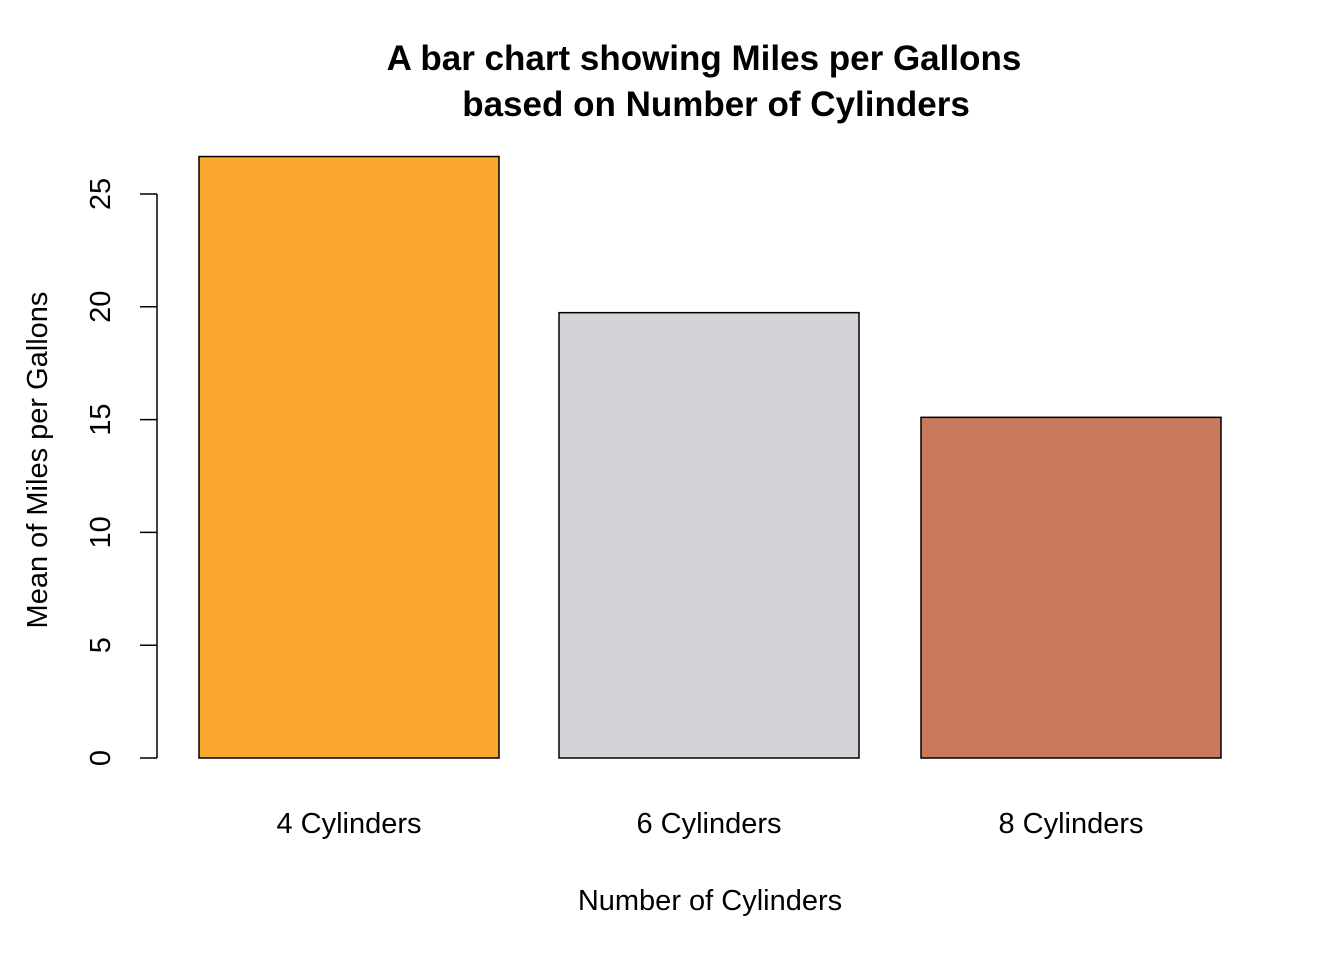  Describe the element at coordinates (121, 472) in the screenshot. I see `y-axis: 0 5 10 15 20 25` at that location.